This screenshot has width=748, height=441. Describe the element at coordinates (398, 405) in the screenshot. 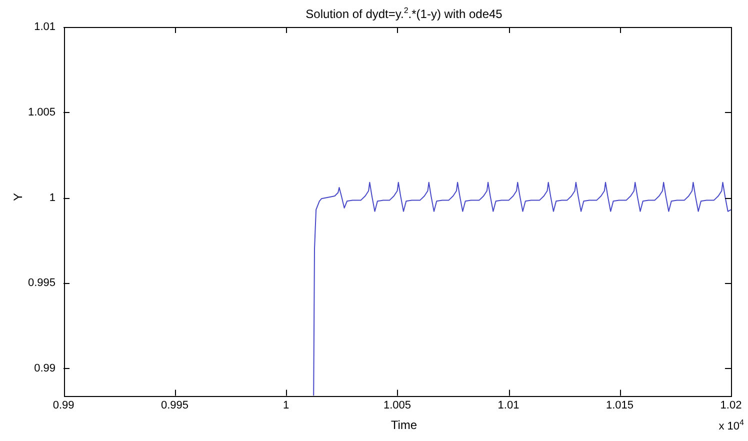

I see `x-tick-label: 1.005` at that location.